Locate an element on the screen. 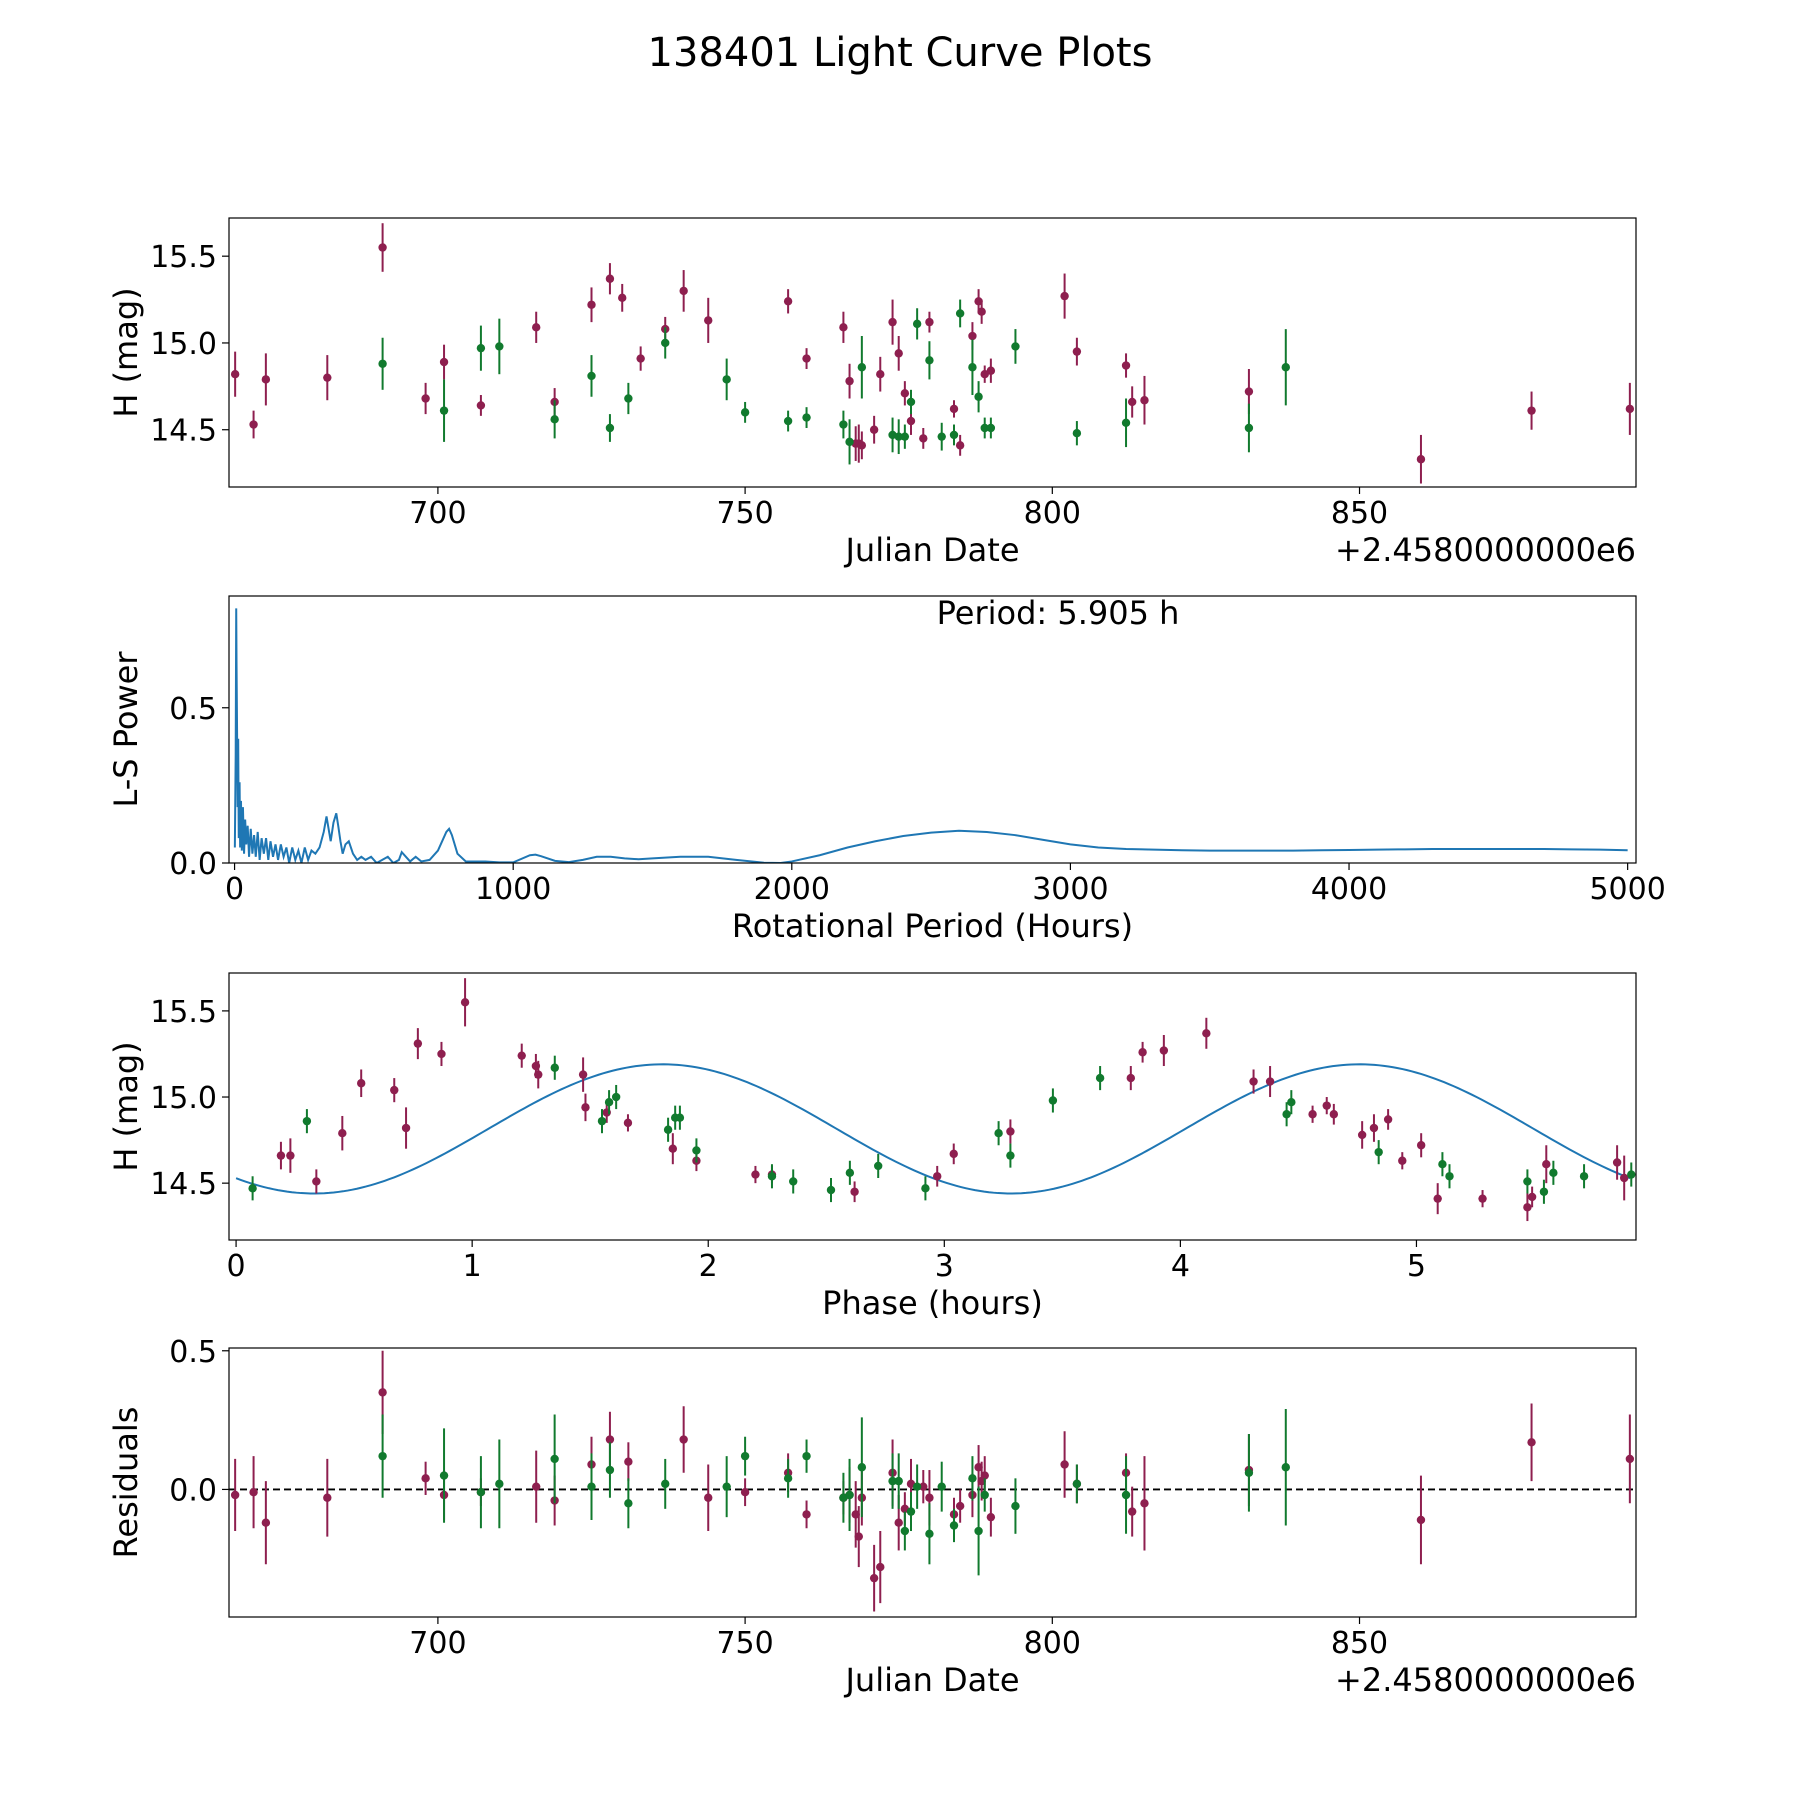  x-tick-label: 4000 is located at coordinates (1349, 889).